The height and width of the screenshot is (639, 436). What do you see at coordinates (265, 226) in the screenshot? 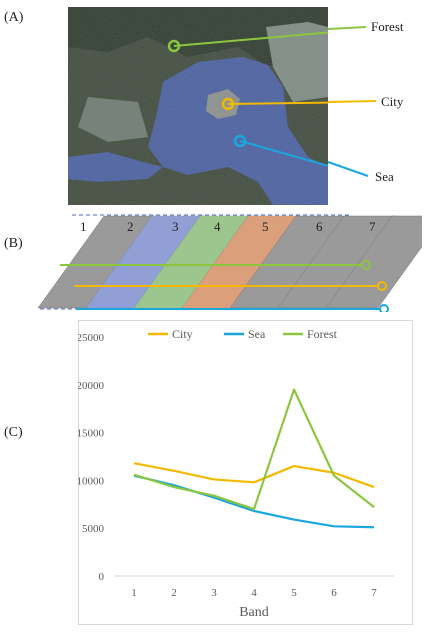
I see `band-number-5: 5` at bounding box center [265, 226].